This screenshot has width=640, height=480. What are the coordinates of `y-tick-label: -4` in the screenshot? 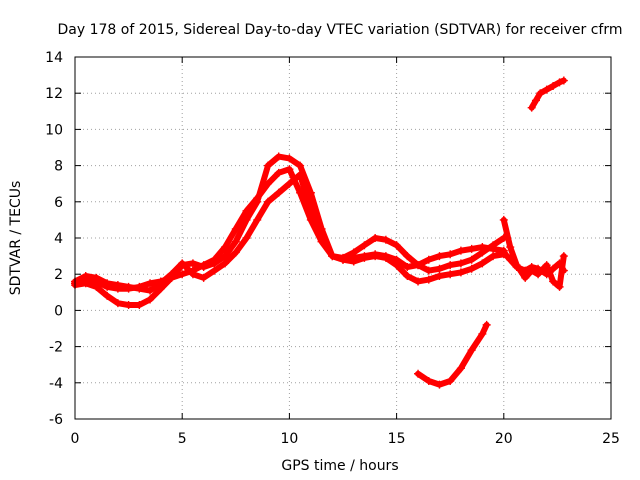 It's located at (56, 384).